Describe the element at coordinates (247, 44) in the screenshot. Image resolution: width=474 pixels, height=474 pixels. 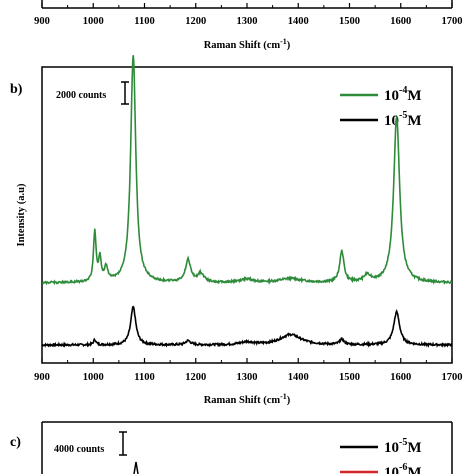
I see `panel-a-xlabel: Raman Shift (cm-1)` at that location.